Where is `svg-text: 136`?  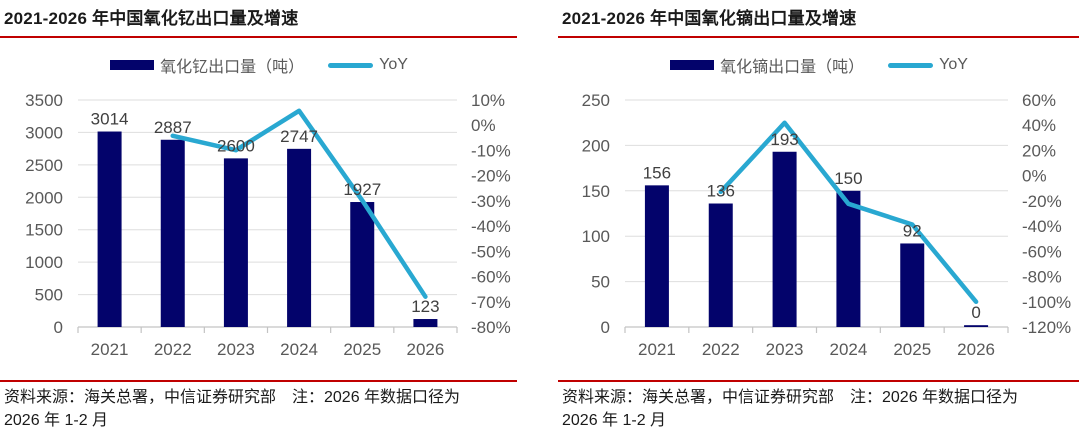
svg-text: 136 is located at coordinates (721, 191).